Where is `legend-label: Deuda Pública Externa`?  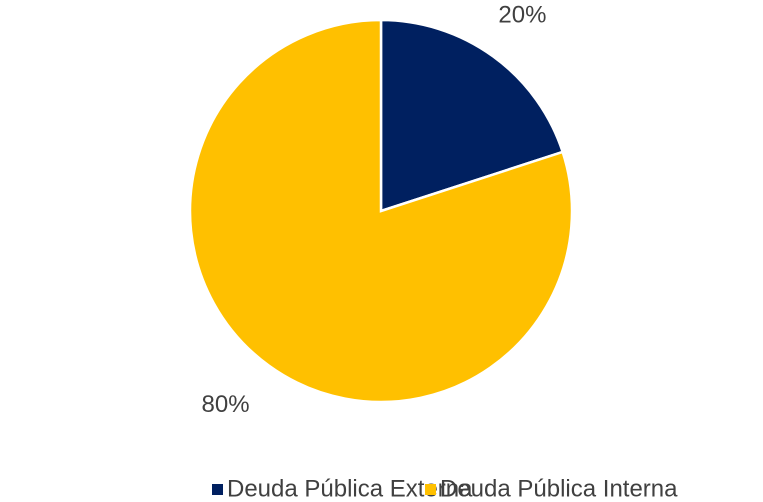 legend-label: Deuda Pública Externa is located at coordinates (350, 488).